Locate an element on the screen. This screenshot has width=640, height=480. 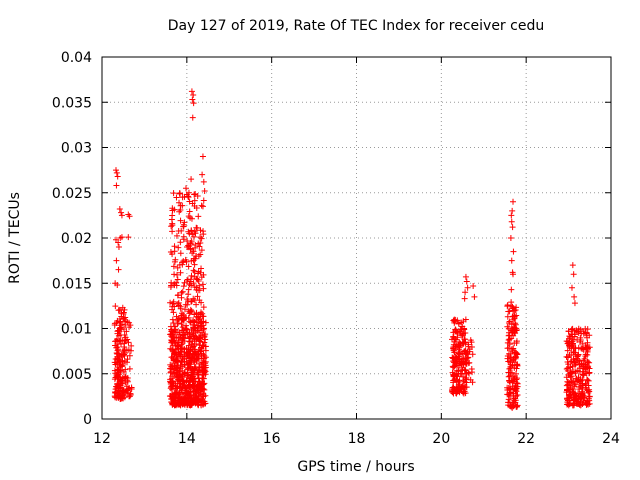
y-tick-label: 0.04 is located at coordinates (76, 58).